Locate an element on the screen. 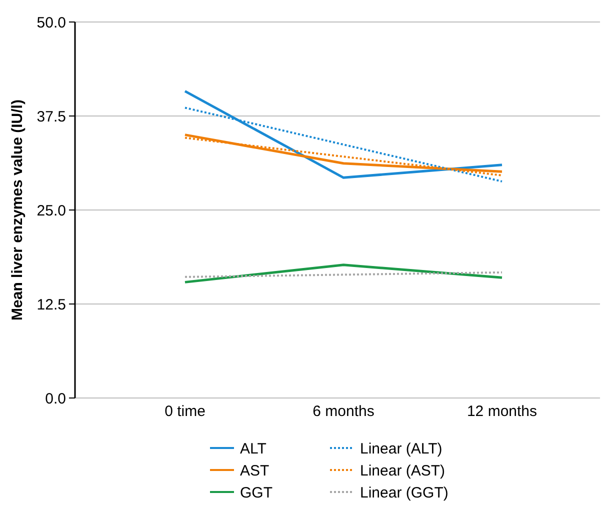 This screenshot has width=601, height=509. x-tick-label: 0 time is located at coordinates (185, 411).